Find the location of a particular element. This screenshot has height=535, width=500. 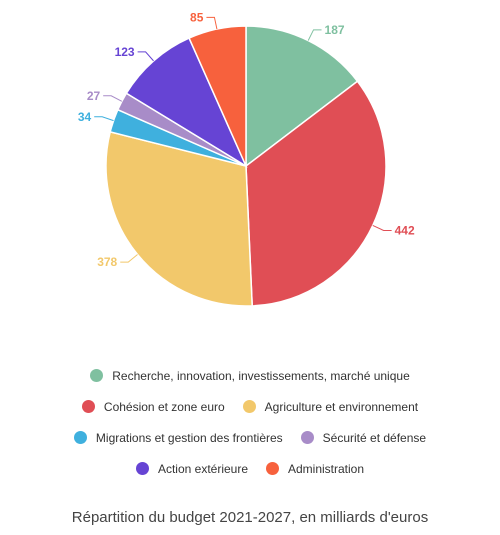

legend-item-action-exterieure: Action extérieure is located at coordinates (191, 468).